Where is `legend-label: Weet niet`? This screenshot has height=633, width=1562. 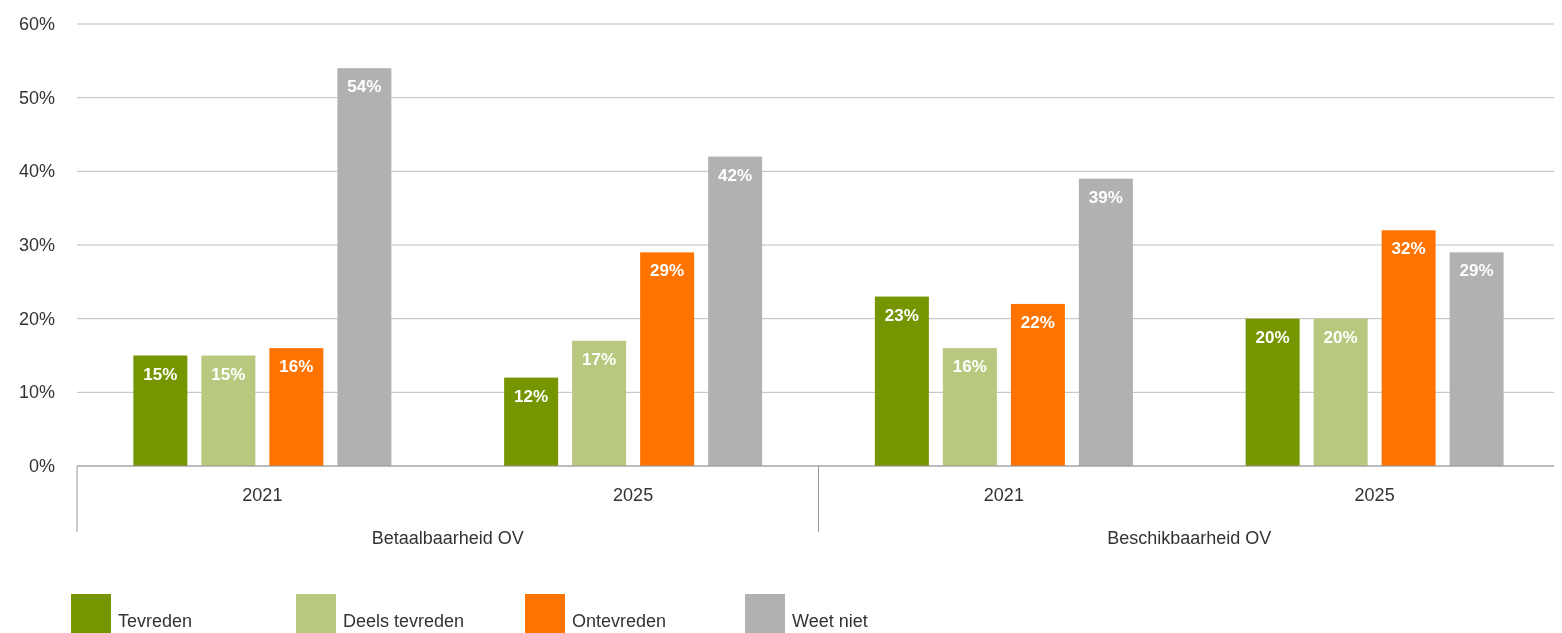 legend-label: Weet niet is located at coordinates (830, 621).